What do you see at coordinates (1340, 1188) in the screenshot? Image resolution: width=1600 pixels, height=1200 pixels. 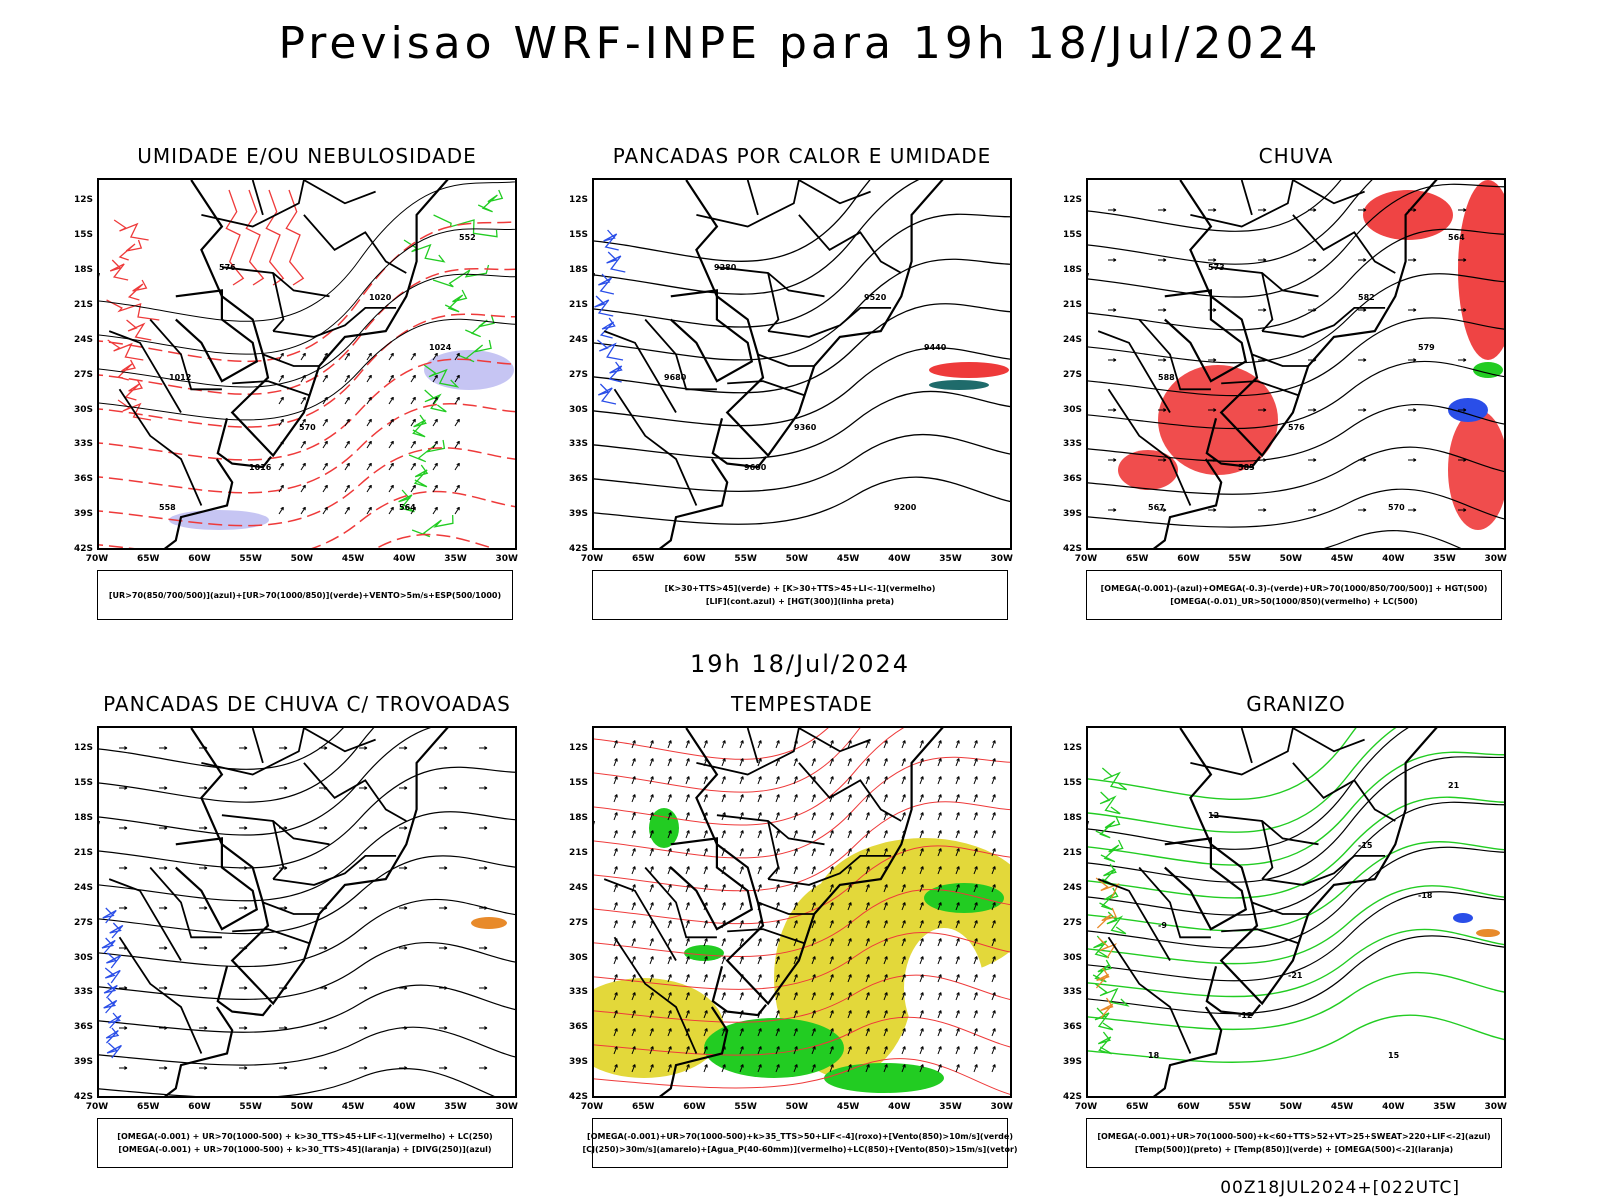 I see `run-timestamp: 00Z18JUL2024+[022UTC]` at bounding box center [1340, 1188].